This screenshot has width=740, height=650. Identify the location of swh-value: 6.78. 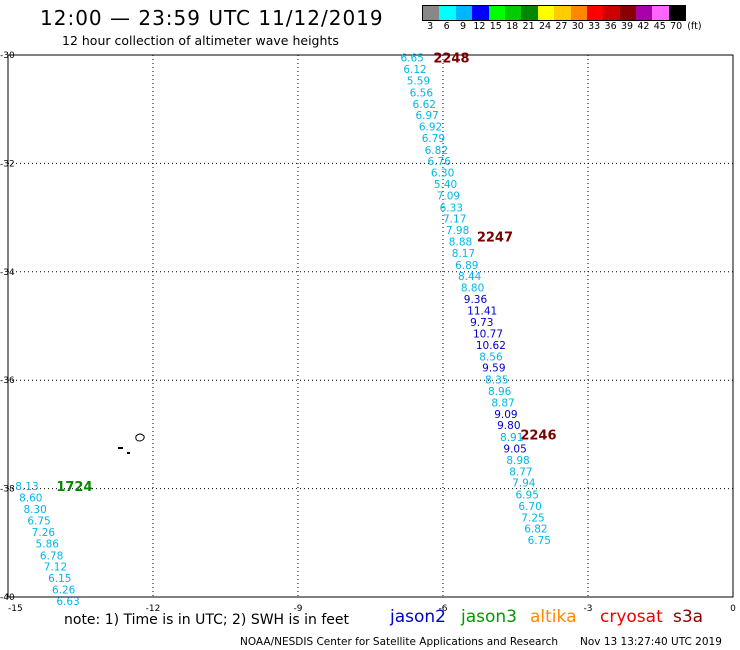
(51, 556).